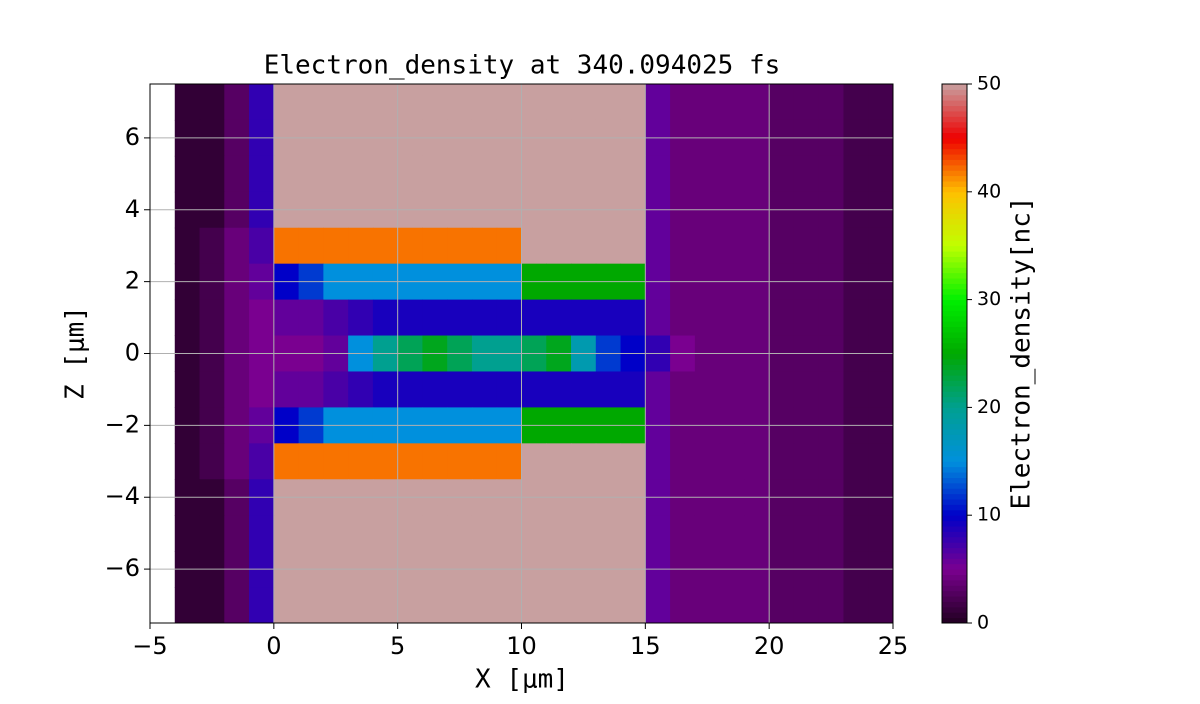  Describe the element at coordinates (132, 209) in the screenshot. I see `y-tick-label: 4` at that location.